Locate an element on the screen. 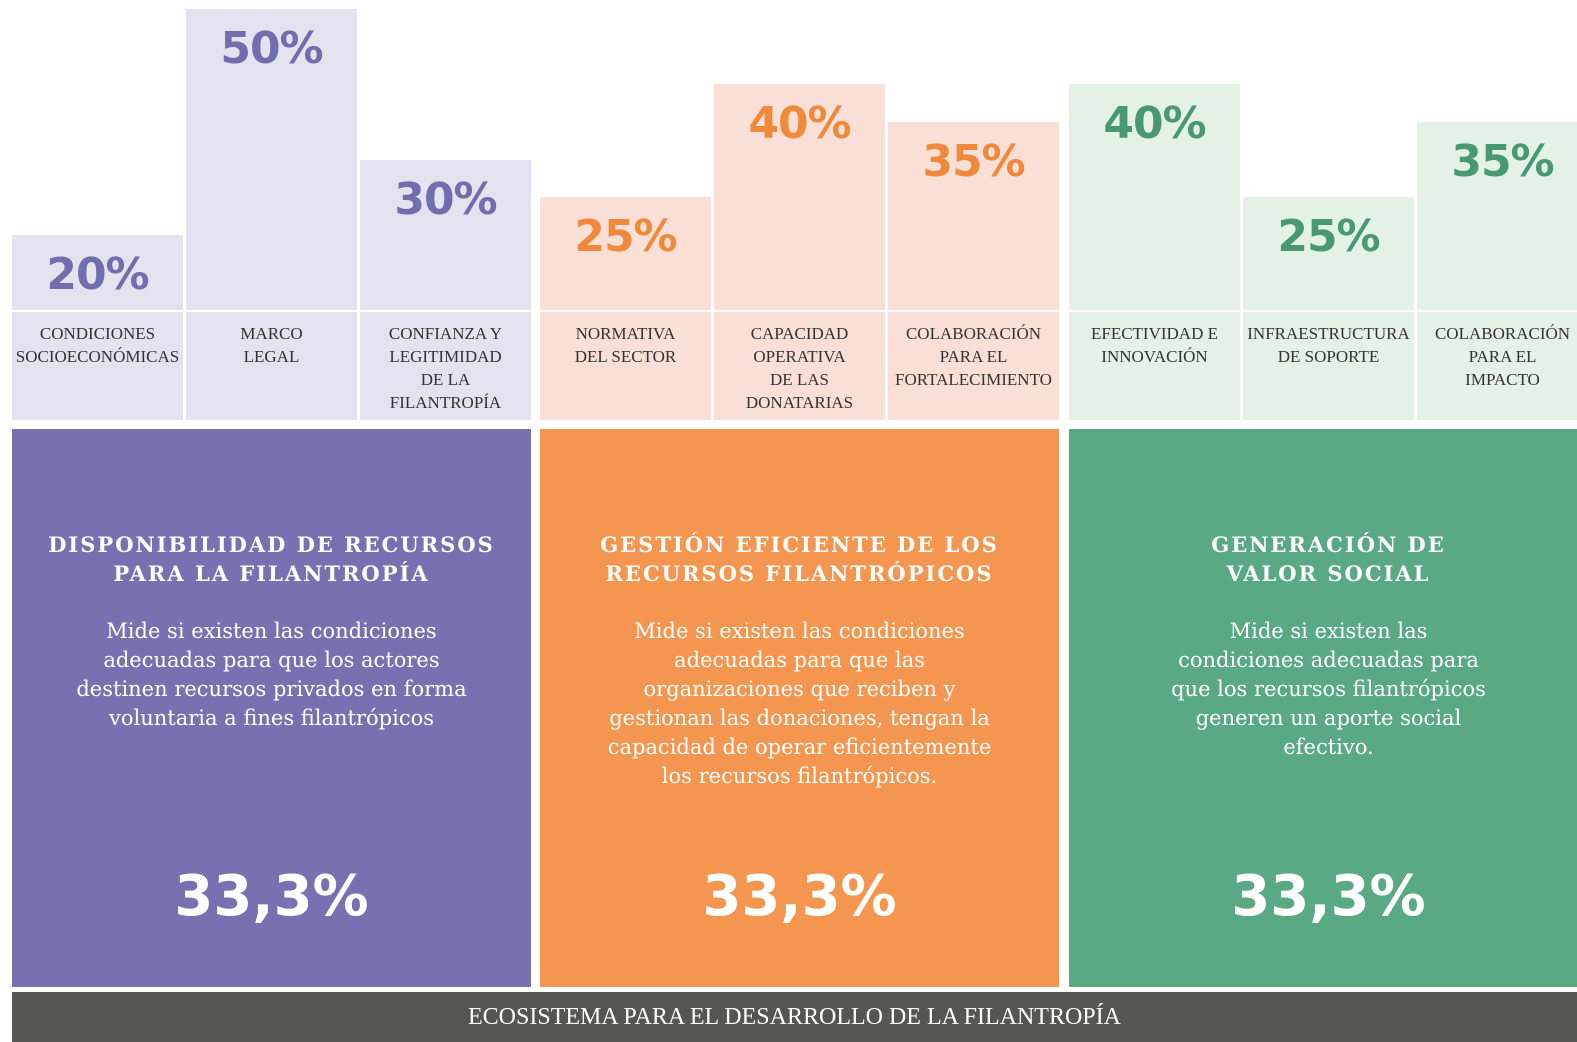 This screenshot has width=1577, height=1042. category-label: CAPACIDAD OPERATIVA DE LAS DONATARIAS is located at coordinates (799, 366).